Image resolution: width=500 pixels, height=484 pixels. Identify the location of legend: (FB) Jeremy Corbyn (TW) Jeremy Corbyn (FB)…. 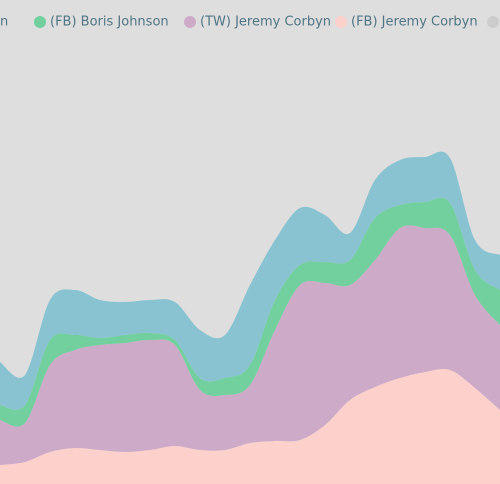
(249, 22).